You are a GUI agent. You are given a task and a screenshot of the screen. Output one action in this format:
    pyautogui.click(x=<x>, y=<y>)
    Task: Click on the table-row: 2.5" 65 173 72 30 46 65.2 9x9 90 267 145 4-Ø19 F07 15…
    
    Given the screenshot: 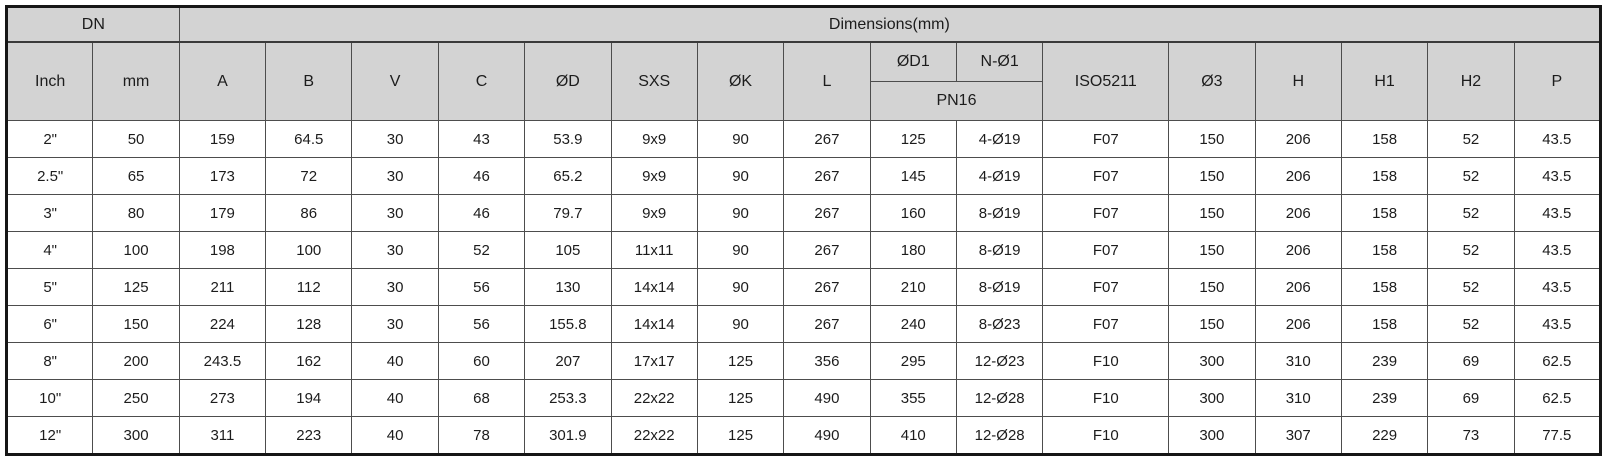 What is the action you would take?
    pyautogui.click(x=803, y=176)
    